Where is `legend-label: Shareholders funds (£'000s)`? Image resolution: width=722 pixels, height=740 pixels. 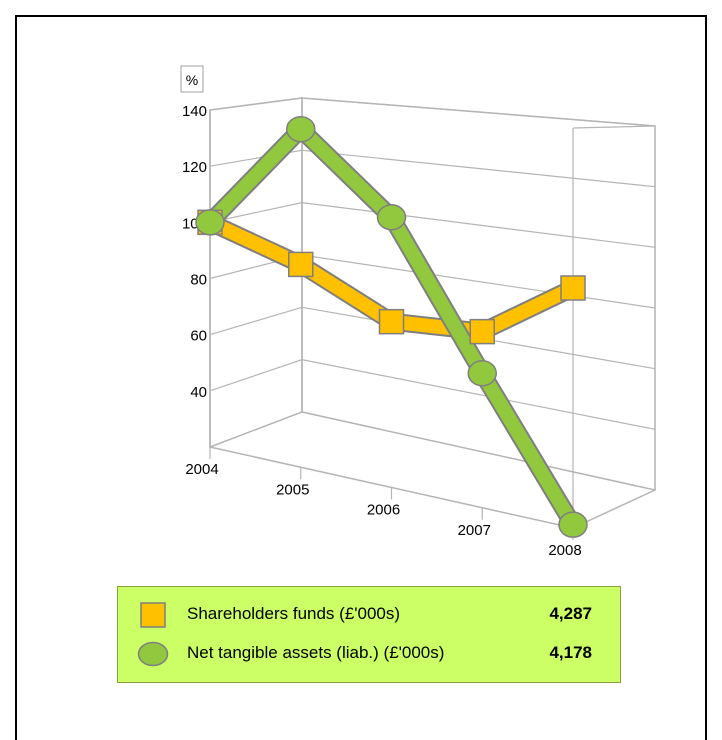
legend-label: Shareholders funds (£'000s) is located at coordinates (294, 613).